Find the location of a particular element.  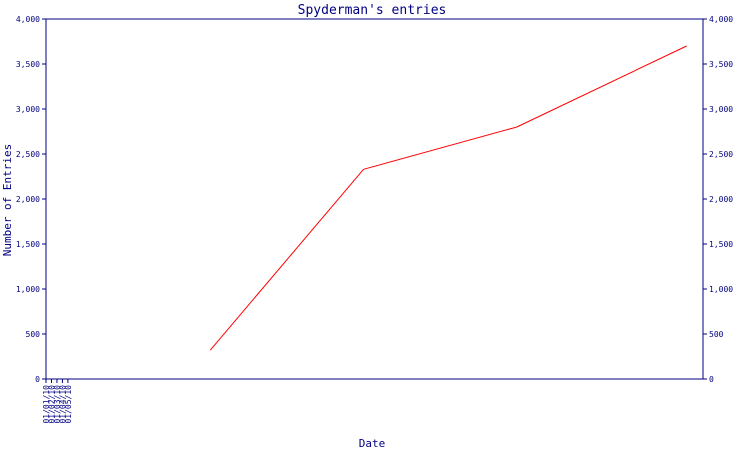

y-tick-label-left: 500 is located at coordinates (33, 334).